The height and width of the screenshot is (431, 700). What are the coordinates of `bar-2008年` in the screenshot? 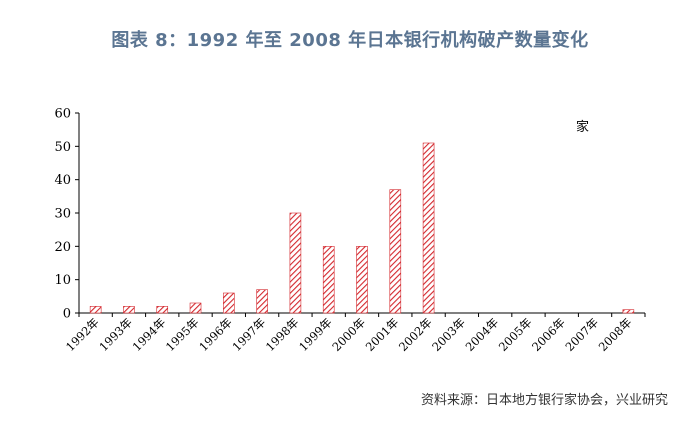 It's located at (628, 311).